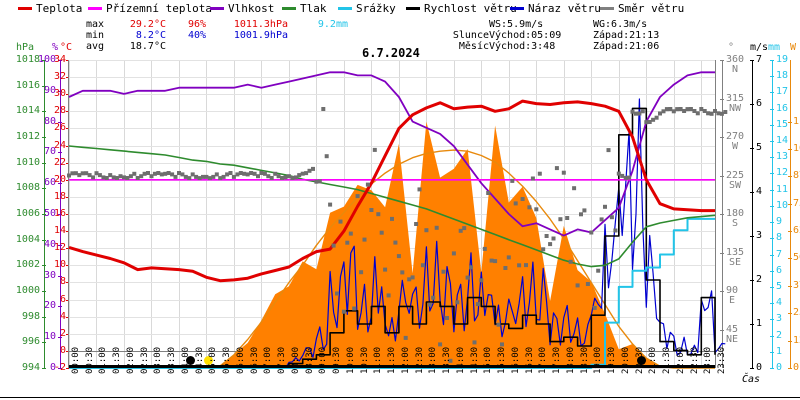 This screenshot has height=400, width=800. I want to click on legend-item-2: Vlhkost, so click(242, 9).